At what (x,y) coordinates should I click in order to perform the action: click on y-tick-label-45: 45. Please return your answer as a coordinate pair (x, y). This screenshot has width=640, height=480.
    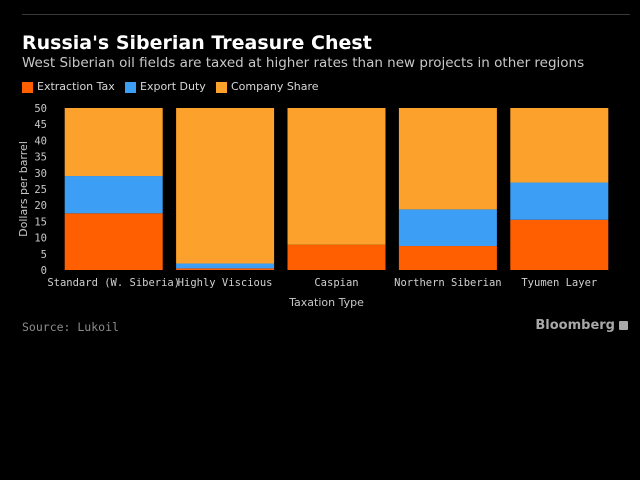
    Looking at the image, I should click on (40, 125).